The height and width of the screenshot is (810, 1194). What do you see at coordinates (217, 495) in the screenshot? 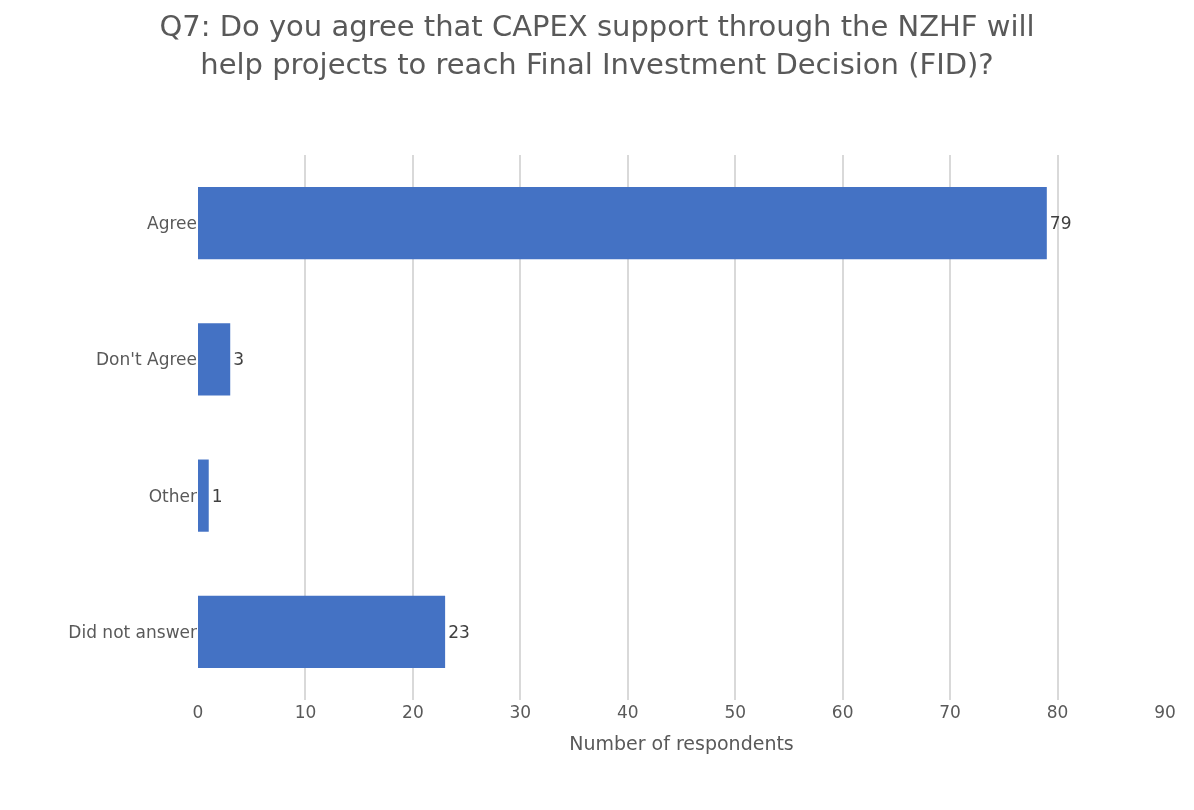
I see `data-label: 1` at bounding box center [217, 495].